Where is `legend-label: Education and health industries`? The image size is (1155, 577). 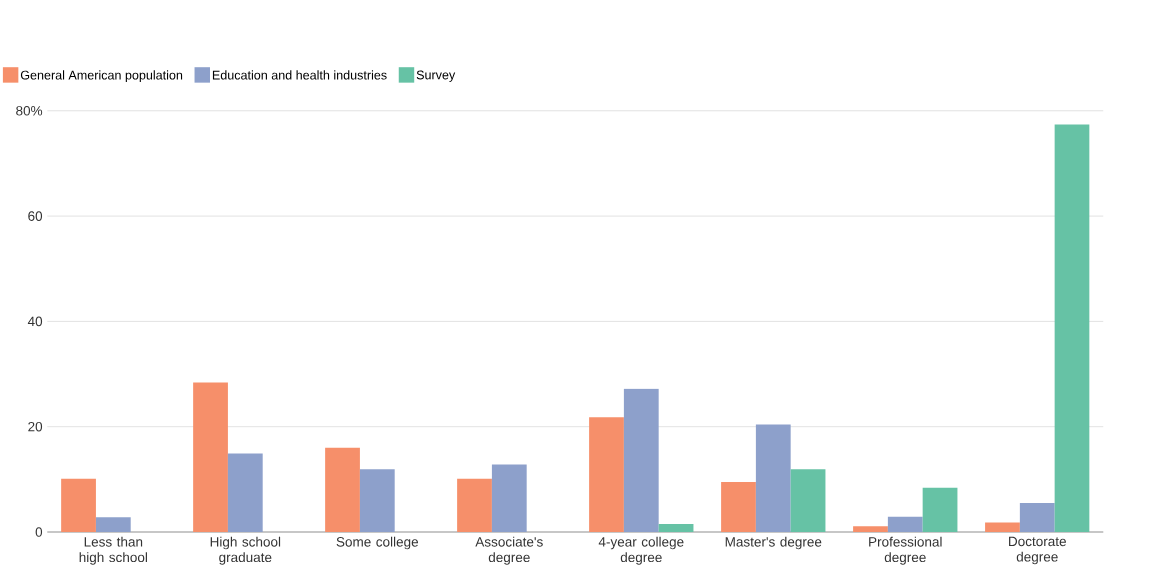
legend-label: Education and health industries is located at coordinates (299, 75).